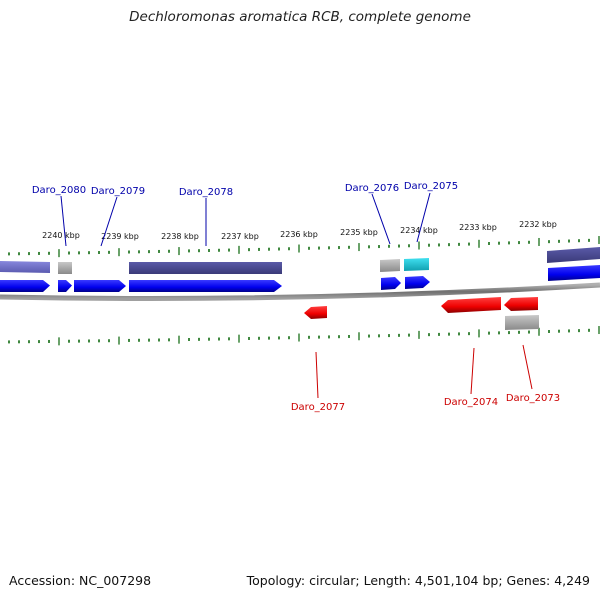 Image resolution: width=600 pixels, height=600 pixels. What do you see at coordinates (180, 236) in the screenshot?
I see `scale-label: 2238 kbp` at bounding box center [180, 236].